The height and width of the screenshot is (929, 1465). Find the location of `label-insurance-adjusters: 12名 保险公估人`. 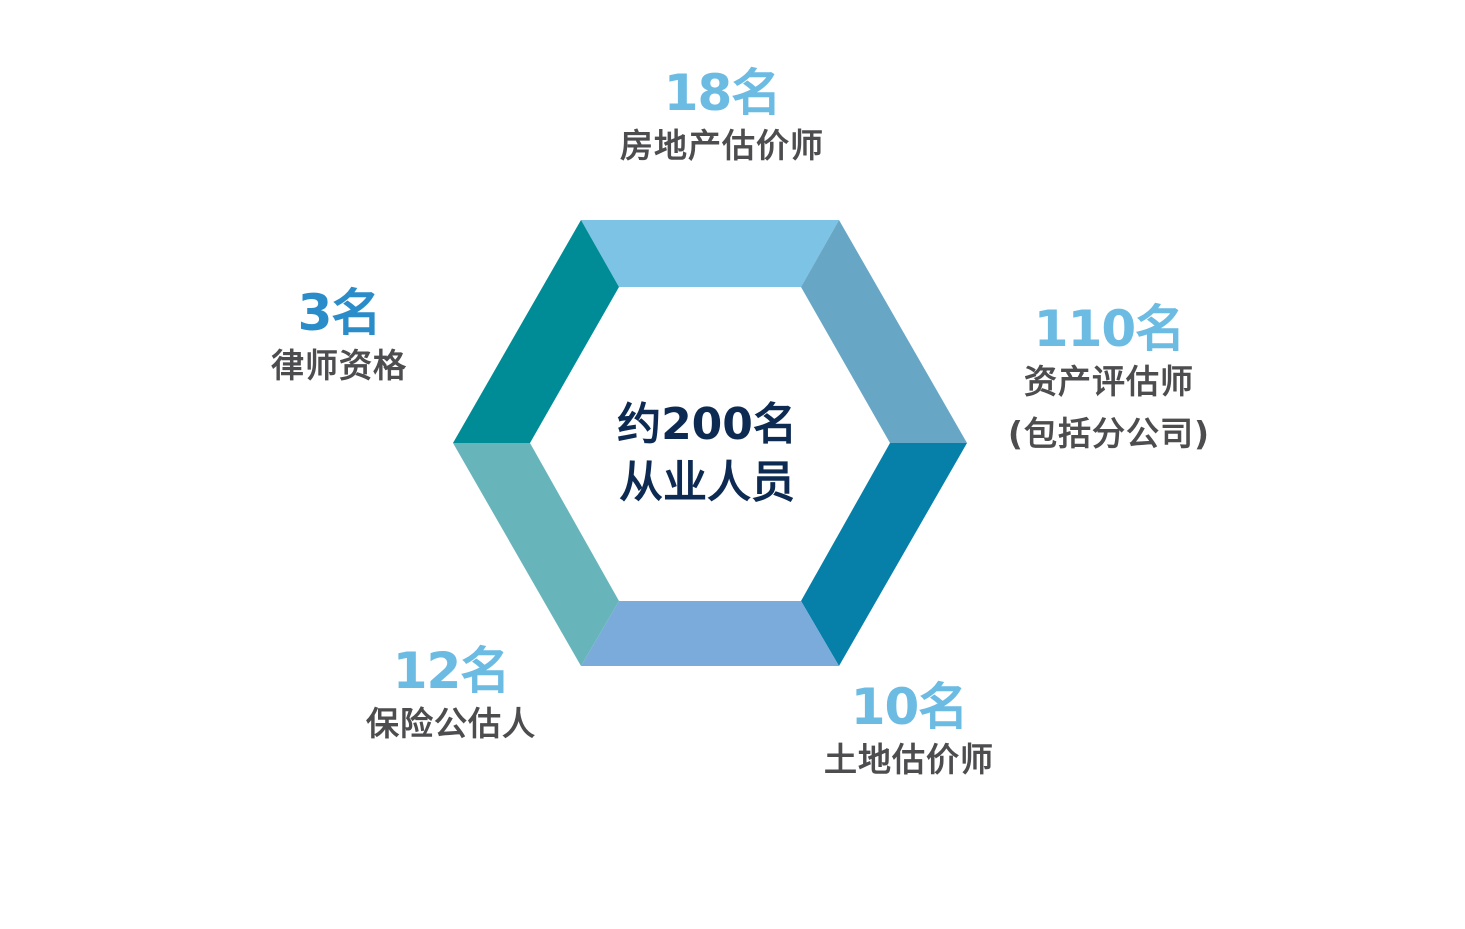

label-insurance-adjusters: 12名 保险公估人 is located at coordinates (451, 697).